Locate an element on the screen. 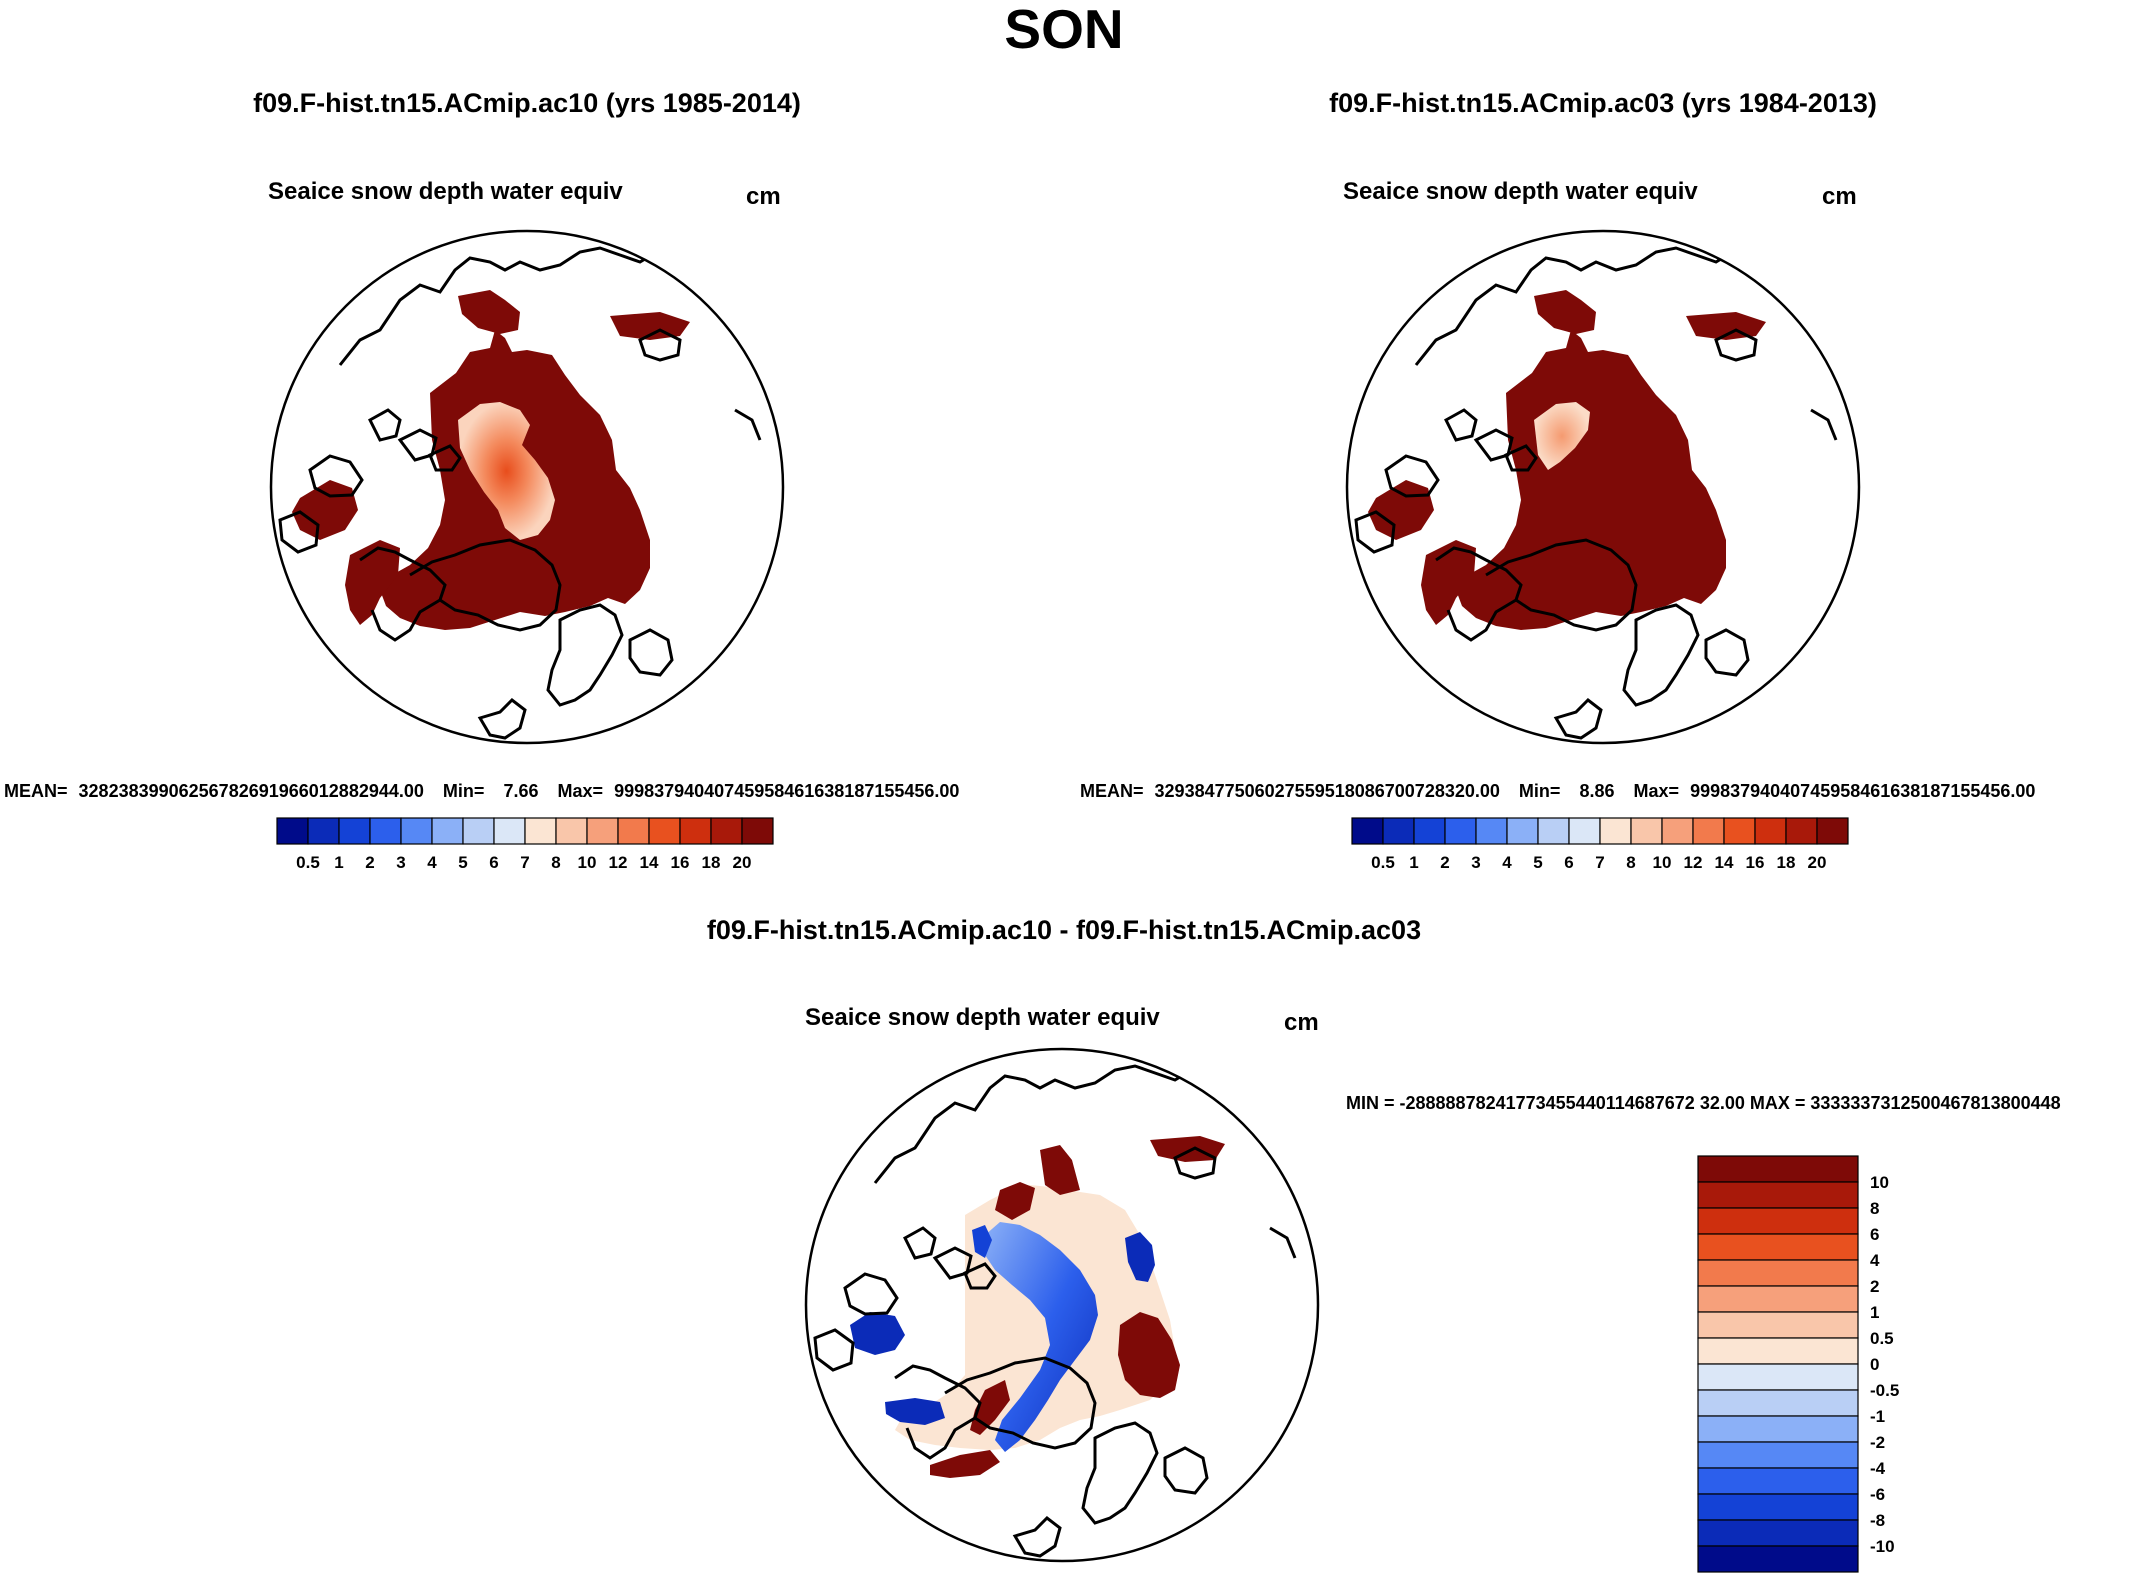  colorbar-vertical: 10 8 6 4 2 1 0.5 0 -0.5 -1 -2 -4 -6 -8 -10 is located at coordinates (1798, 1364).